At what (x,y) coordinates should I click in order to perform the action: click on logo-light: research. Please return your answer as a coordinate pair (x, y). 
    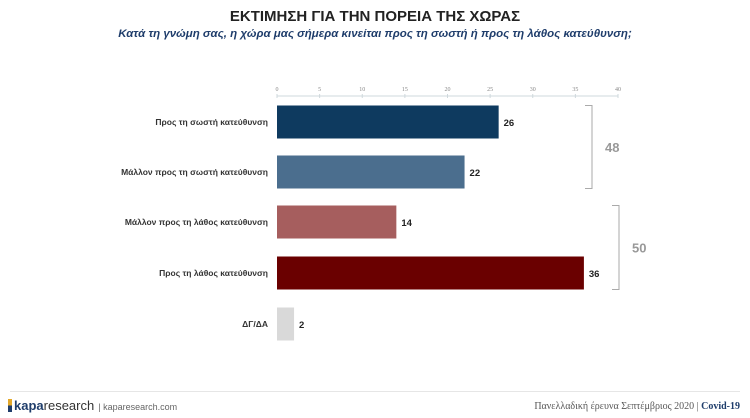
    Looking at the image, I should click on (69, 405).